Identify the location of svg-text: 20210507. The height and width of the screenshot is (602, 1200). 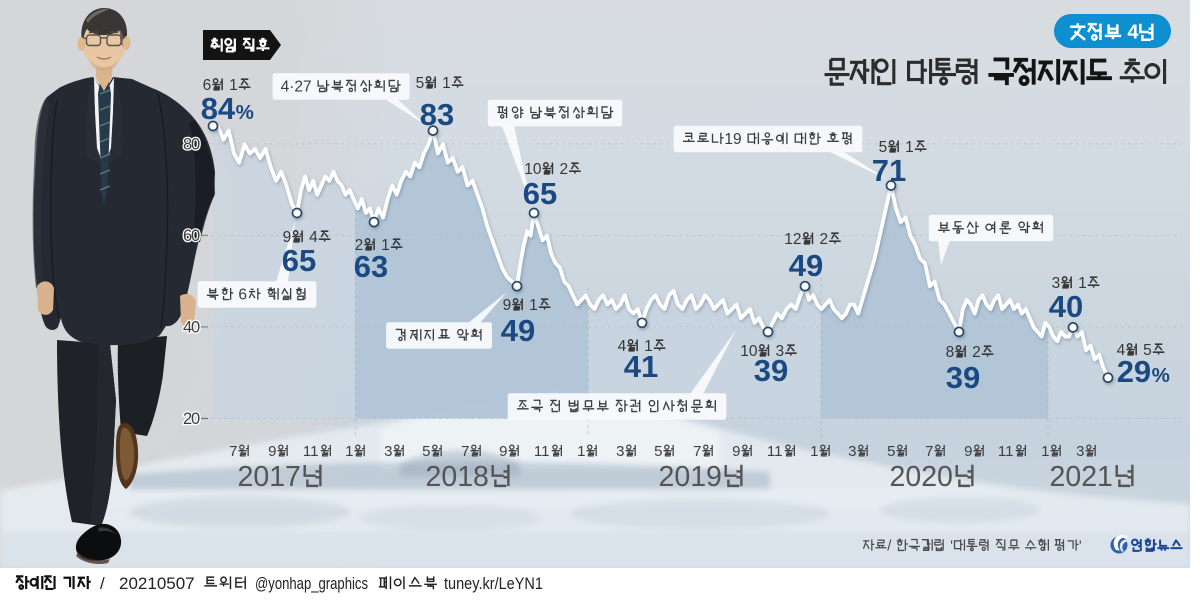
(157, 583).